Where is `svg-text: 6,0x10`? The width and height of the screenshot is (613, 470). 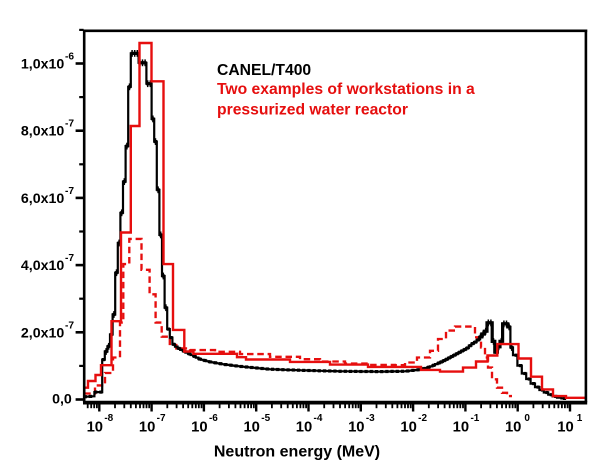 svg-text: 6,0x10 is located at coordinates (43, 199).